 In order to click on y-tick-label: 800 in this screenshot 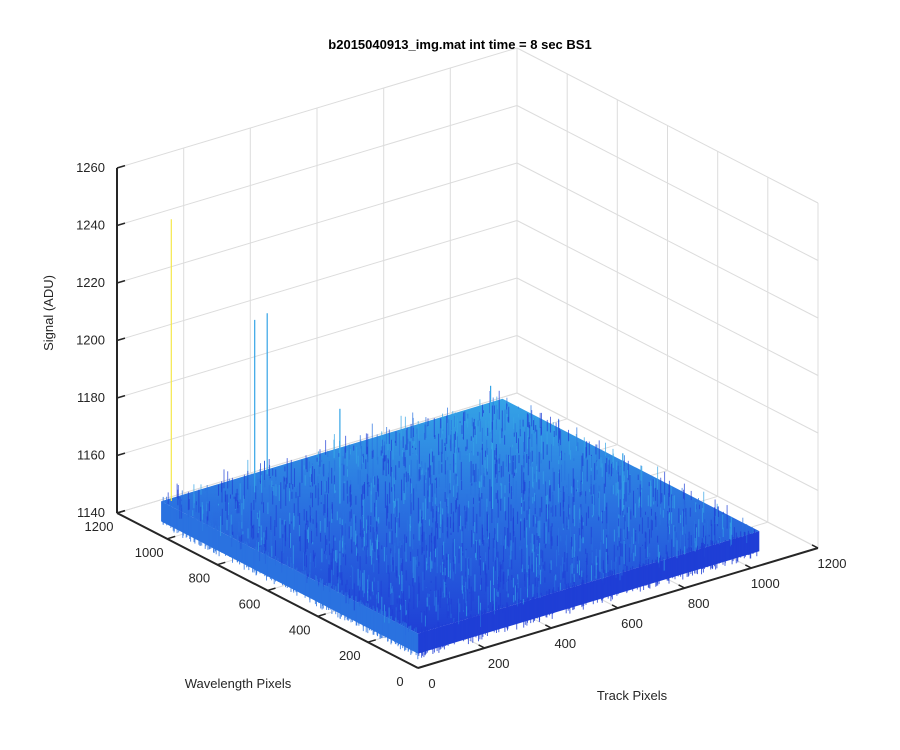, I will do `click(199, 578)`.